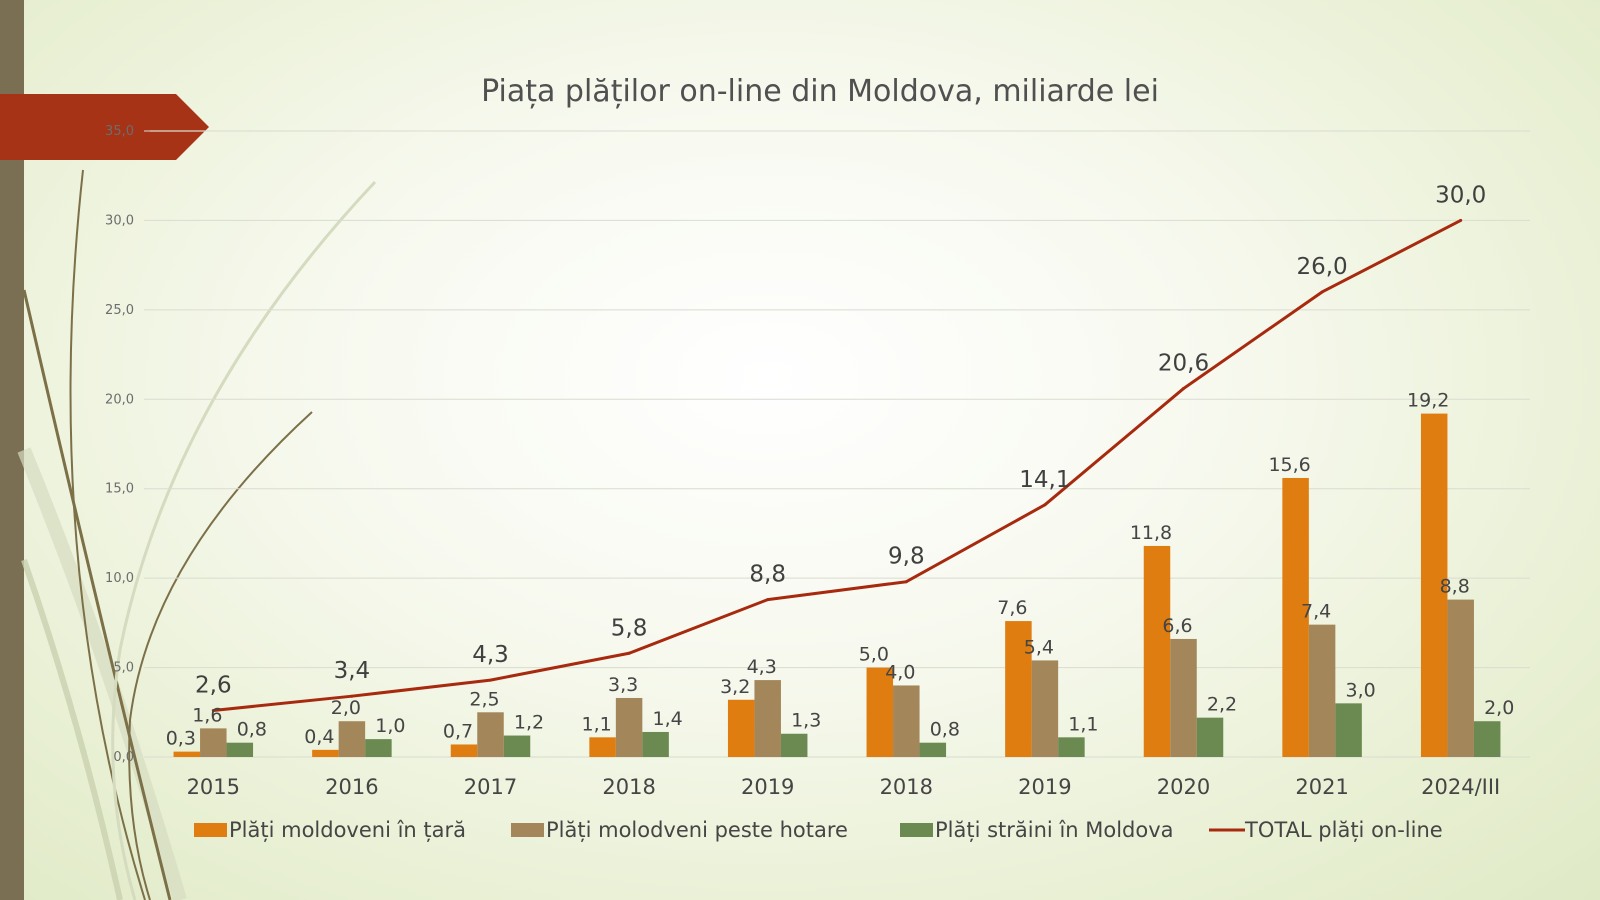 The width and height of the screenshot is (1600, 900). I want to click on y-tick-label: 25,0, so click(119, 310).